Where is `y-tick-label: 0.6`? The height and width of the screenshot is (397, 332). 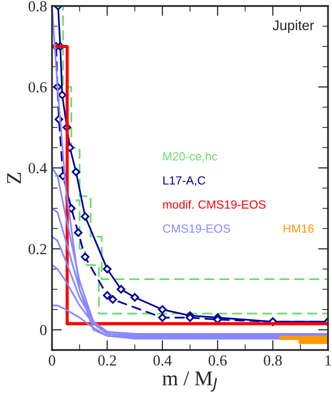
y-tick-label: 0.6 is located at coordinates (37, 87).